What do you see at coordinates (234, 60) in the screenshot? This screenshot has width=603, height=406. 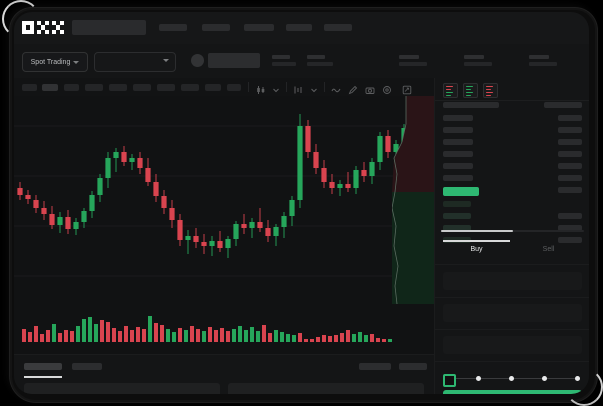 I see `last-price-value` at bounding box center [234, 60].